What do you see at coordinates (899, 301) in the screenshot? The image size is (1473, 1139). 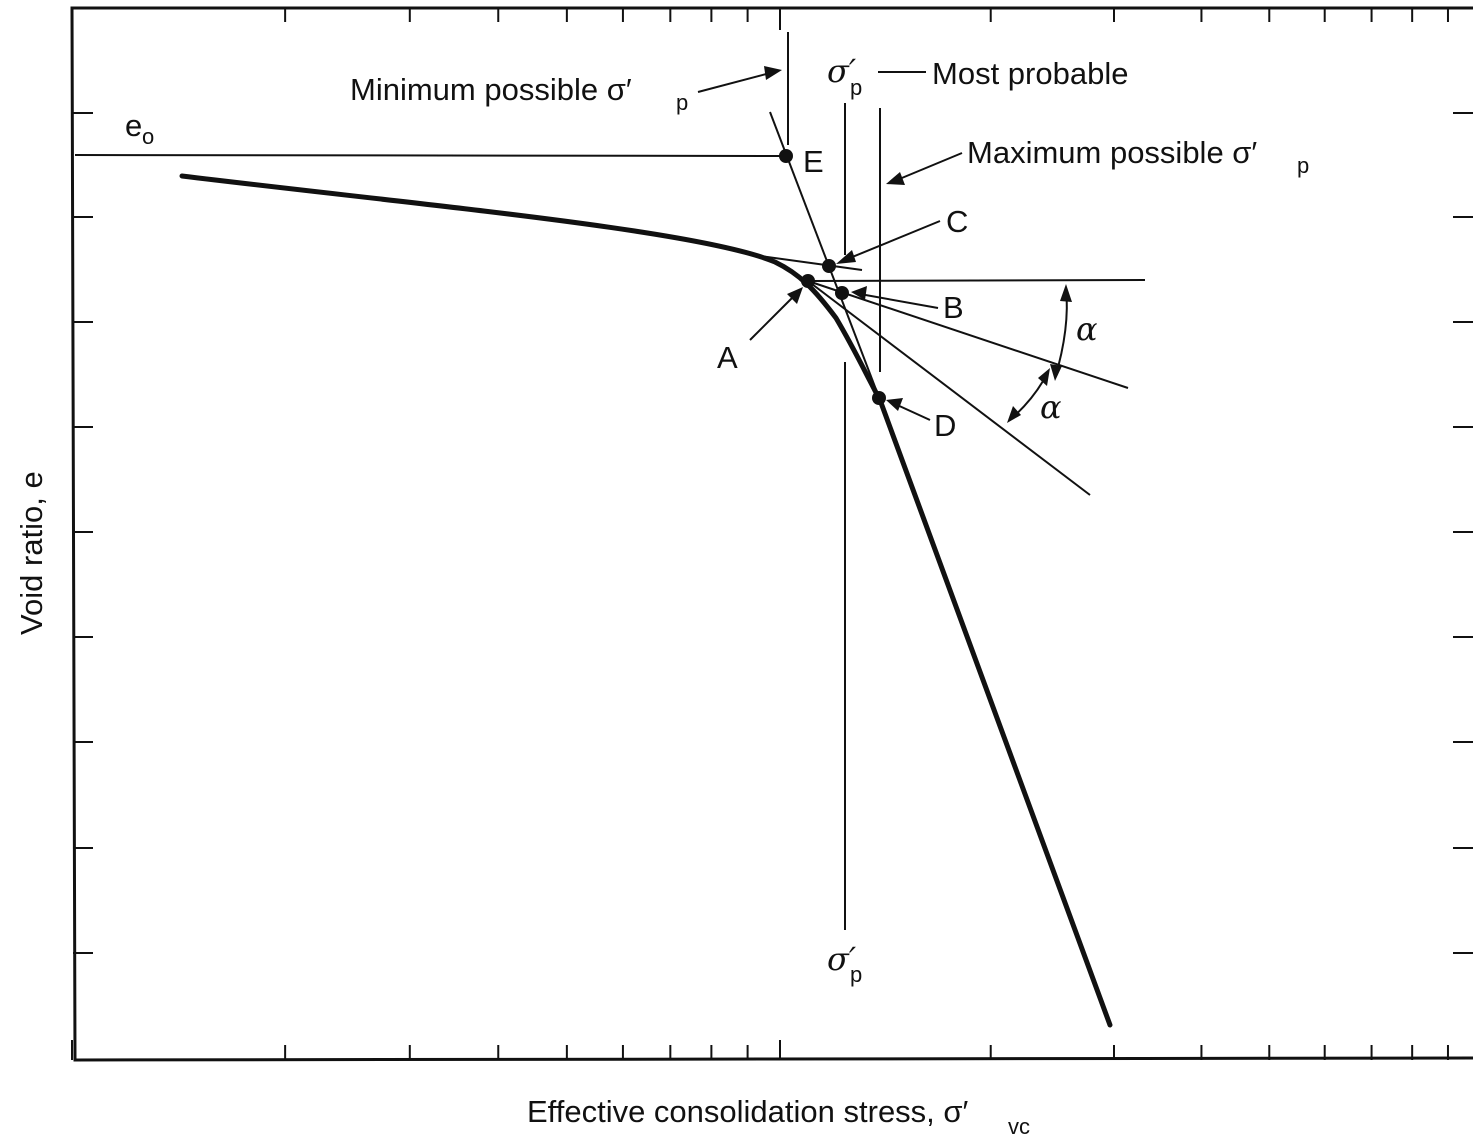 I see `leader-B` at bounding box center [899, 301].